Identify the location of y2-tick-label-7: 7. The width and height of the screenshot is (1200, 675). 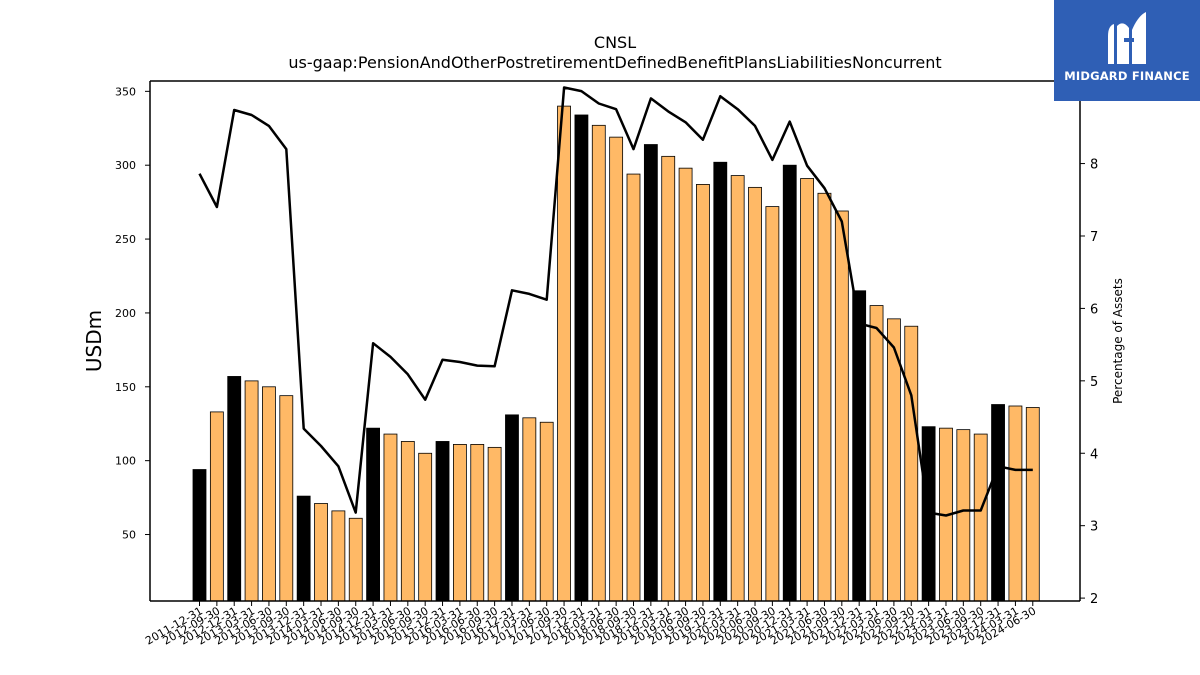
(1094, 237).